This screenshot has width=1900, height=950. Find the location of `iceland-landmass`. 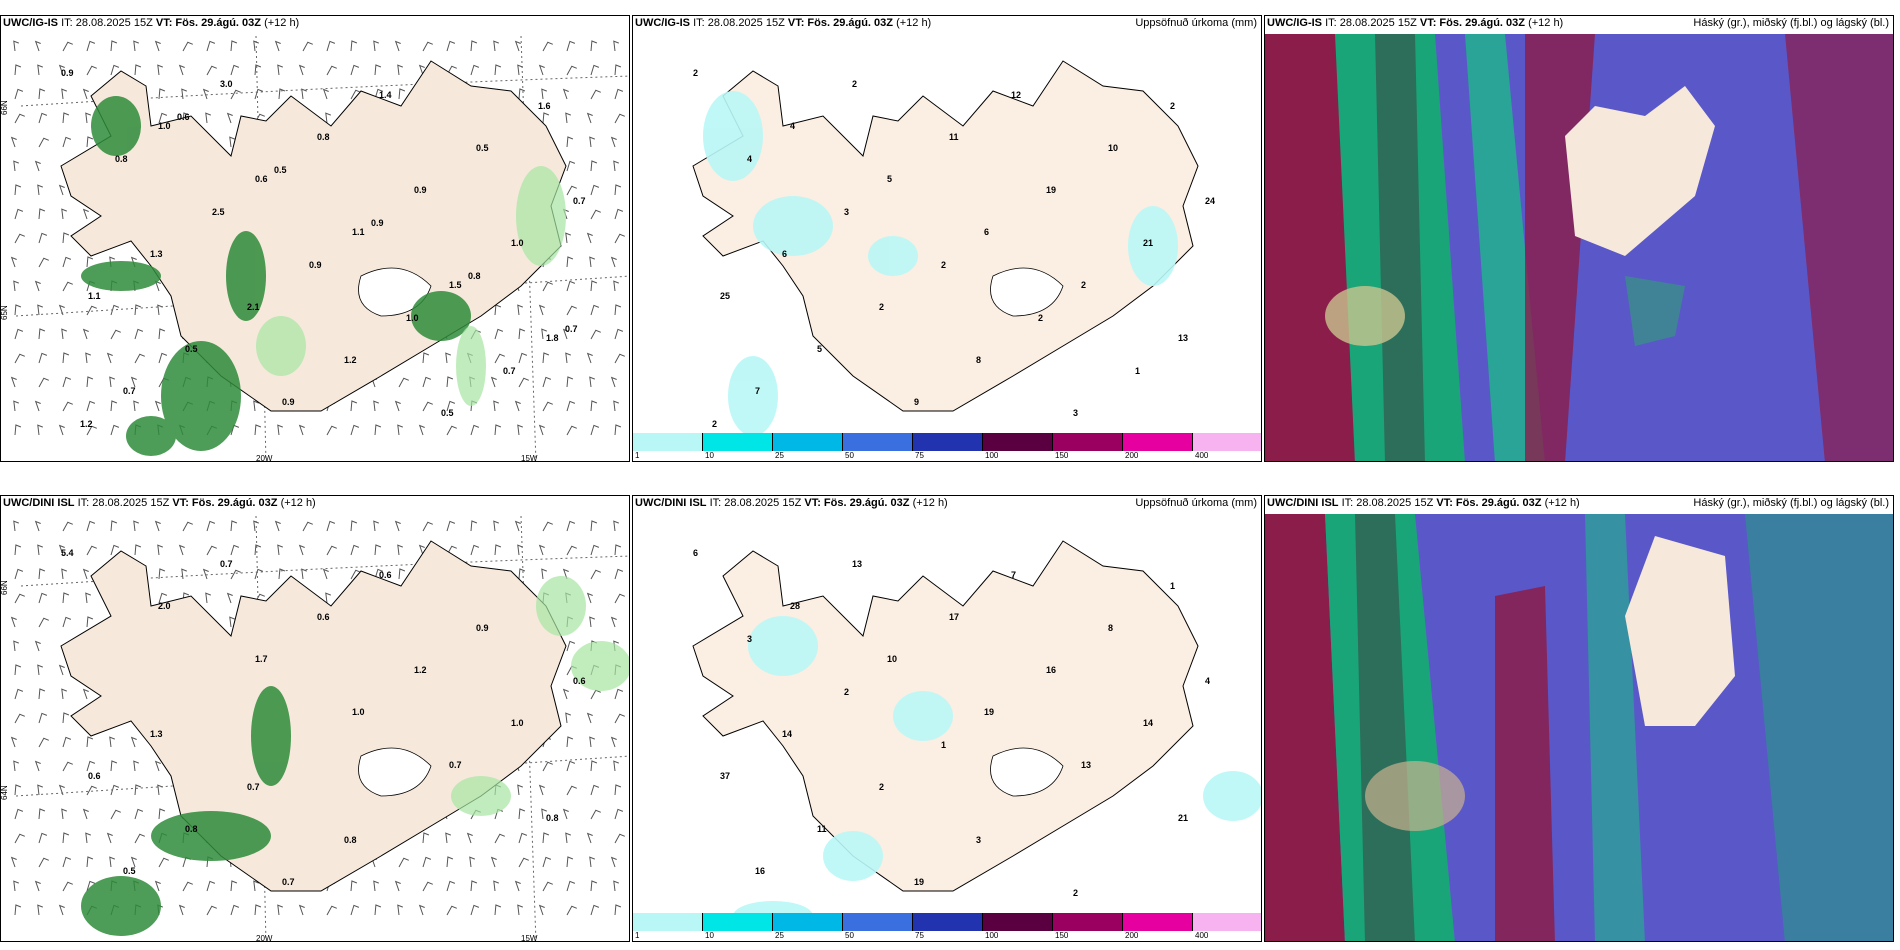

iceland-landmass is located at coordinates (945, 236).